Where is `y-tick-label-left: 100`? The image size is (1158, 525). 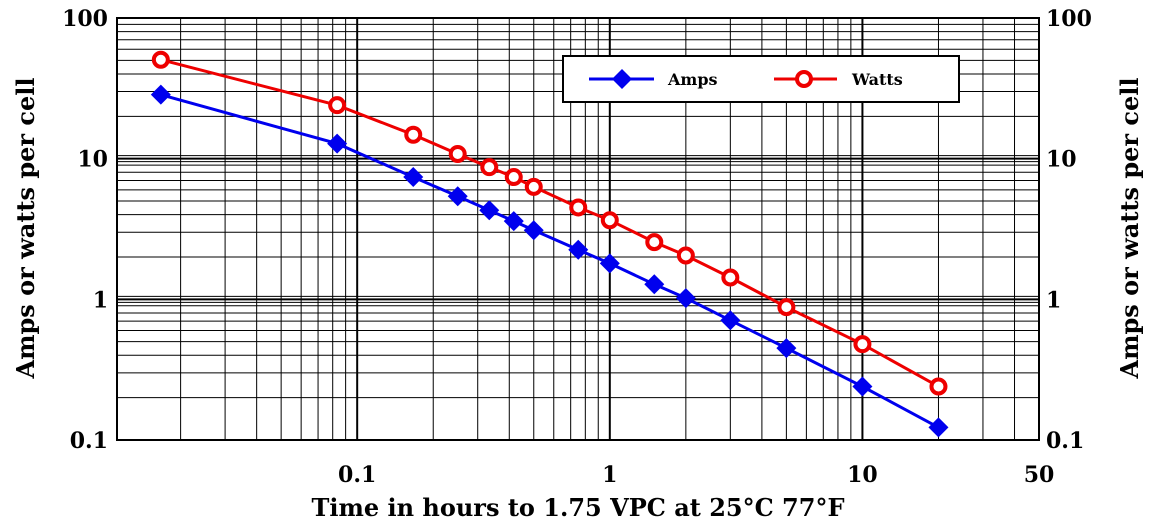 y-tick-label-left: 100 is located at coordinates (85, 19).